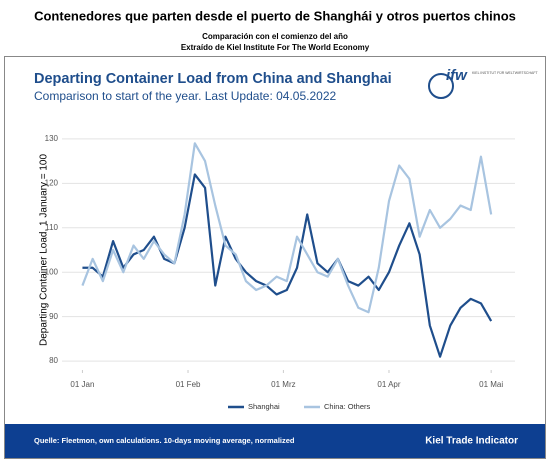 The image size is (551, 471). What do you see at coordinates (347, 406) in the screenshot?
I see `legend-label: China: Others` at bounding box center [347, 406].